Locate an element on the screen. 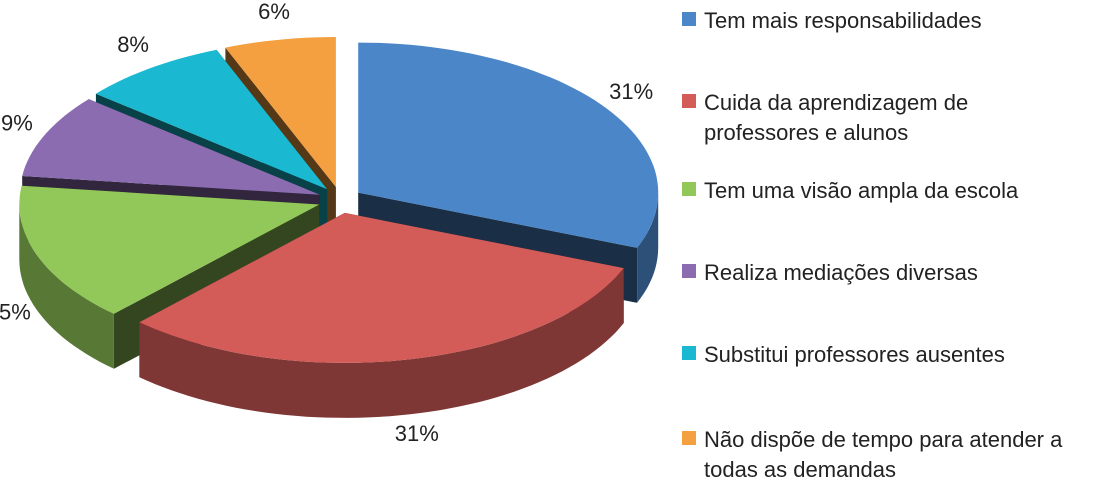 The width and height of the screenshot is (1103, 485). legend-item: Tem mais responsabilidades is located at coordinates (883, 21).